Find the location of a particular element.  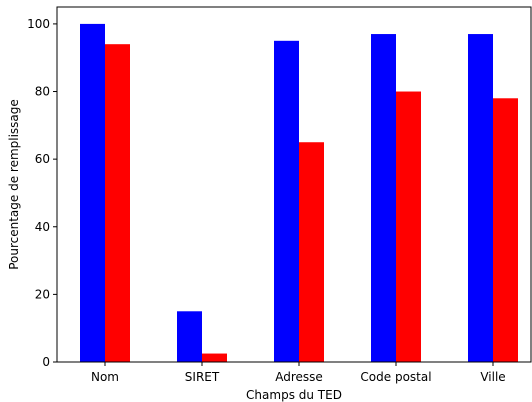

y-axis-label: Pourcentage de remplissage is located at coordinates (14, 184).